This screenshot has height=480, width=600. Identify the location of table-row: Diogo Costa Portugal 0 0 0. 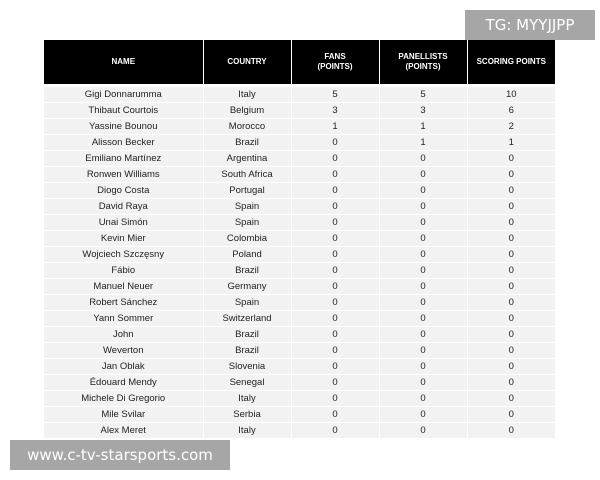
(299, 190).